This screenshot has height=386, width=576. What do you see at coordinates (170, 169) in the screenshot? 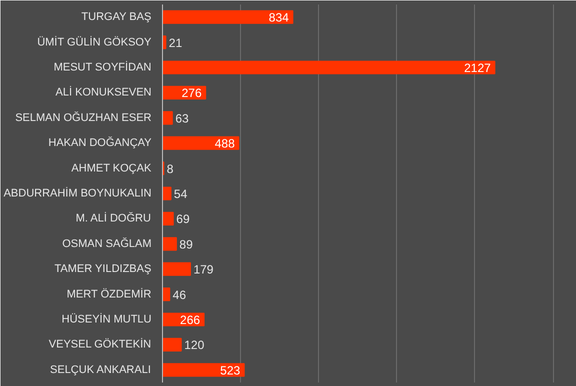
I see `data-label: 8` at bounding box center [170, 169].